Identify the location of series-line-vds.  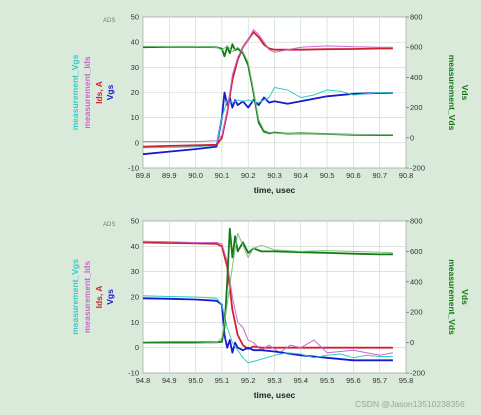
(267, 285).